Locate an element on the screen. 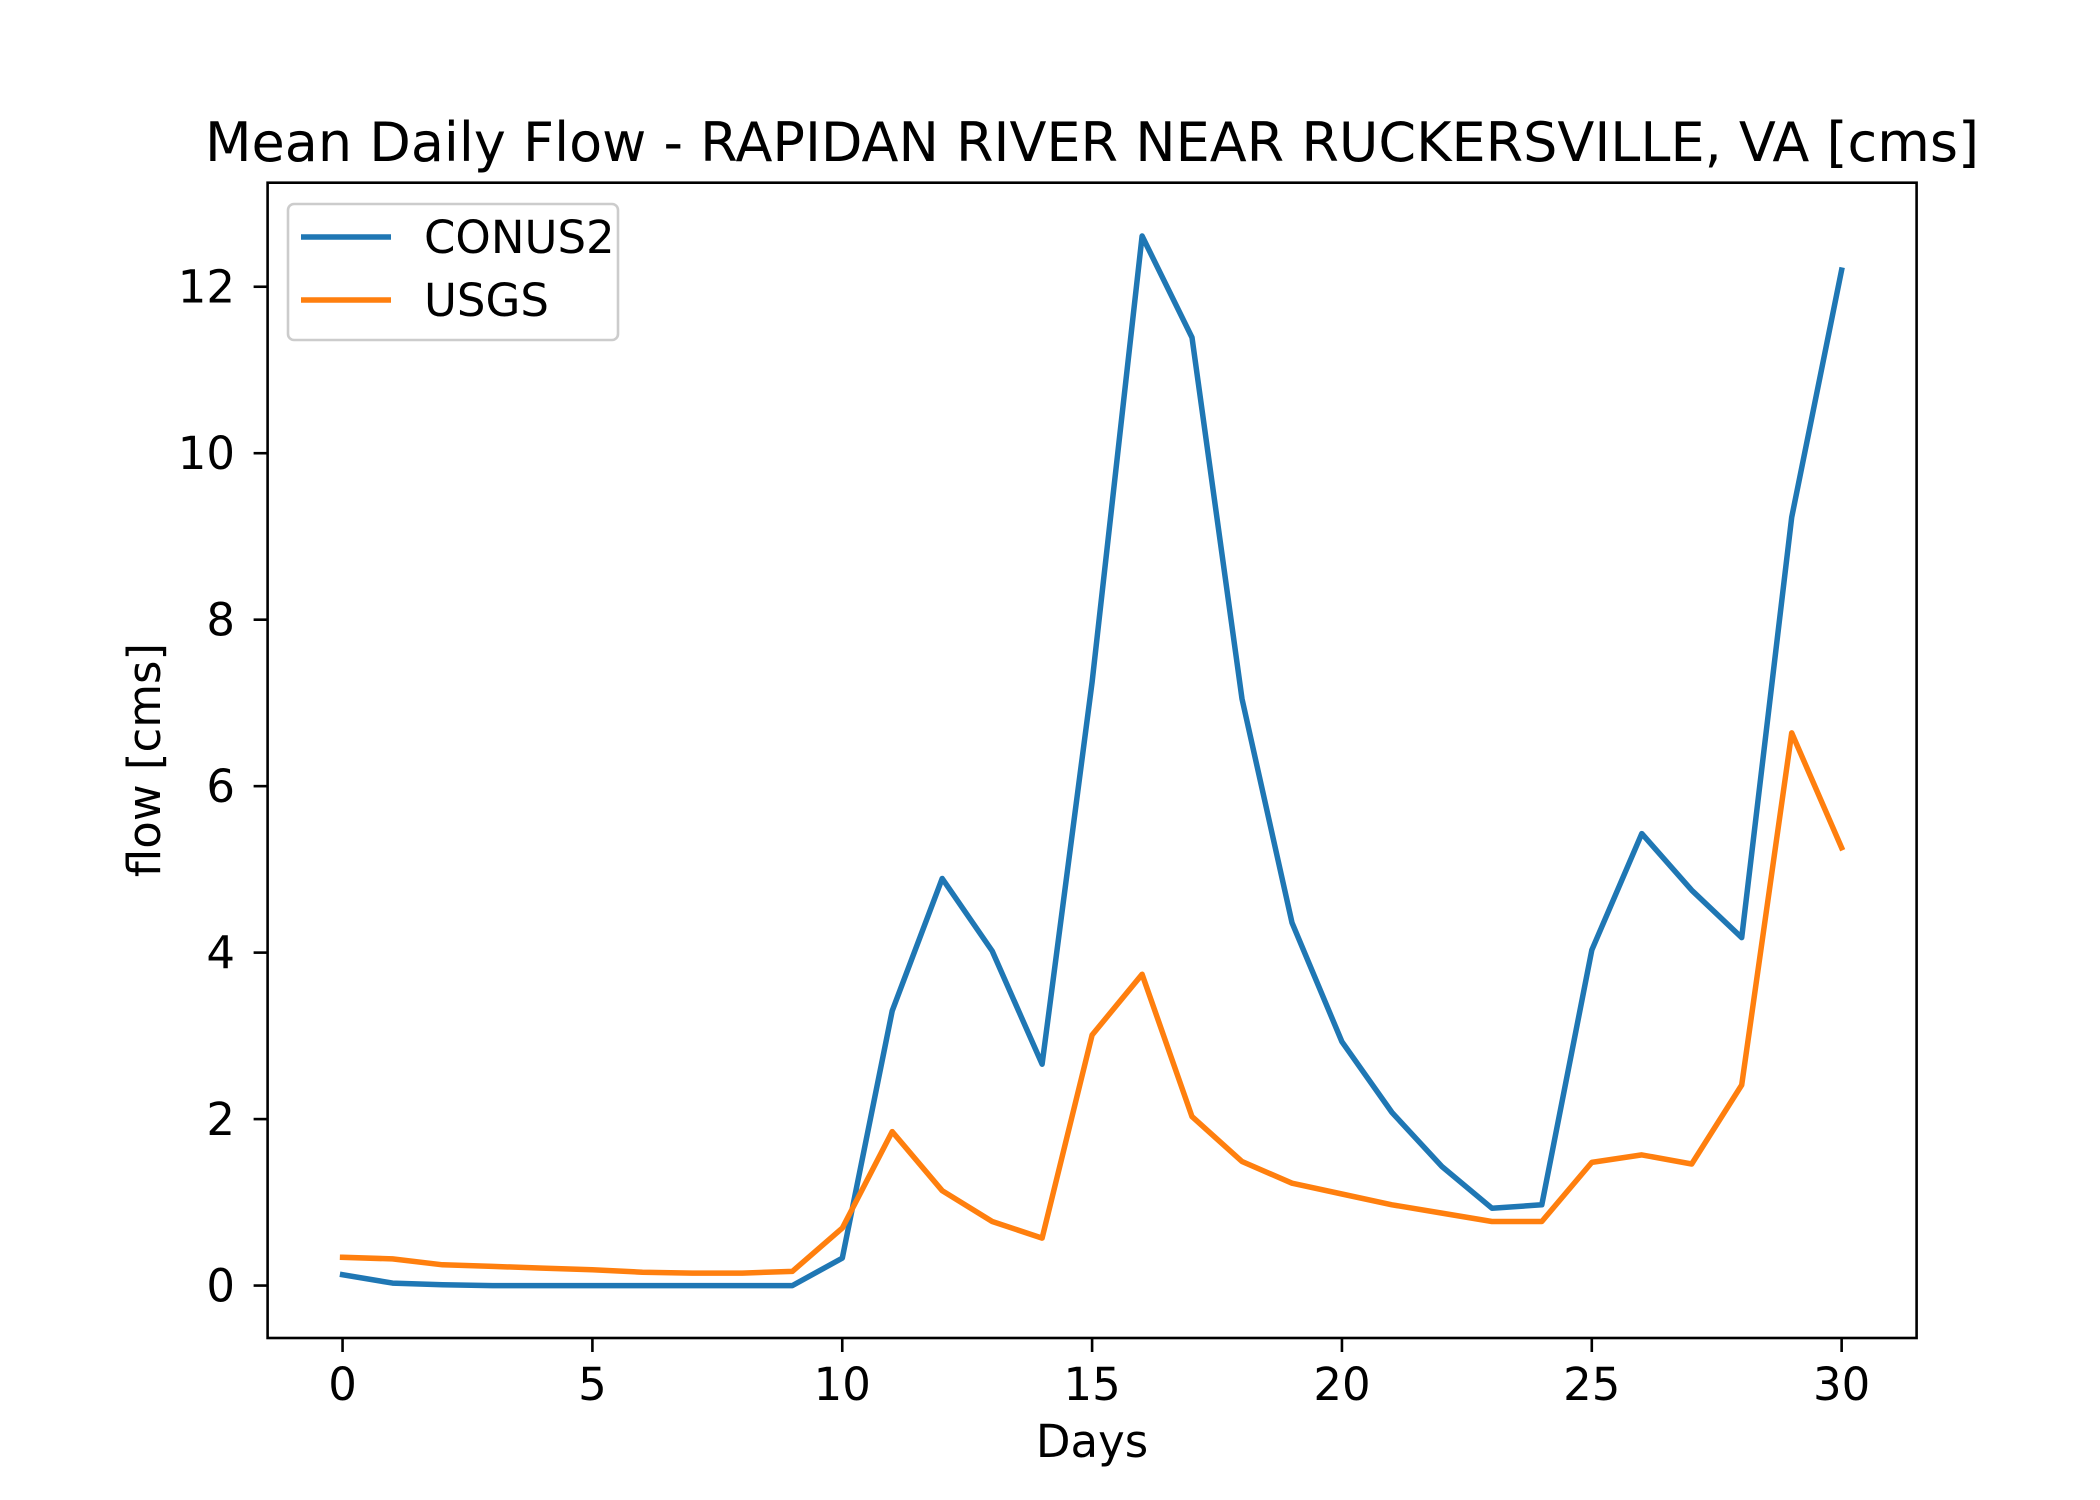 This screenshot has height=1500, width=2100. x-tick-label: 0 is located at coordinates (342, 1384).